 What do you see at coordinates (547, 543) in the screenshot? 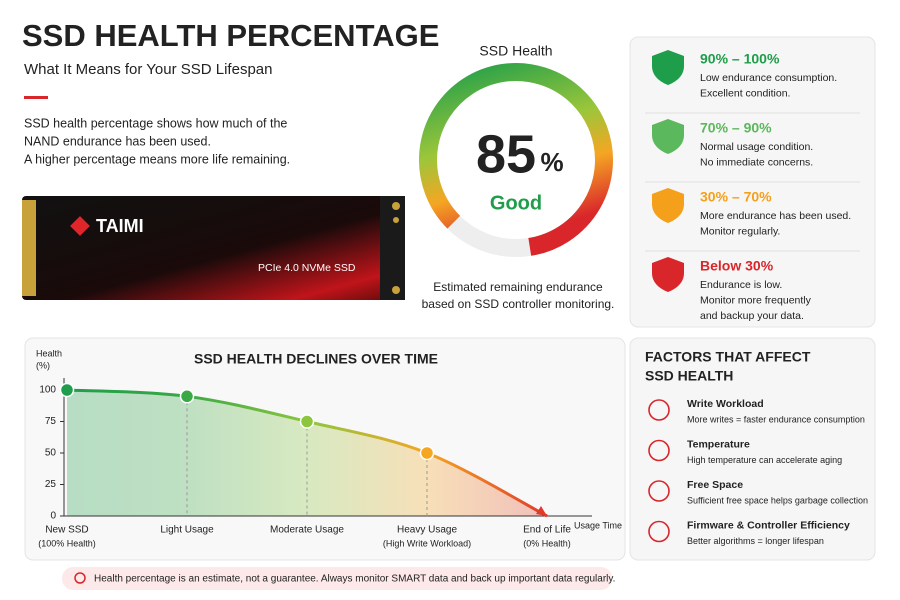
I see `x-tick-note: (0% Health)` at bounding box center [547, 543].